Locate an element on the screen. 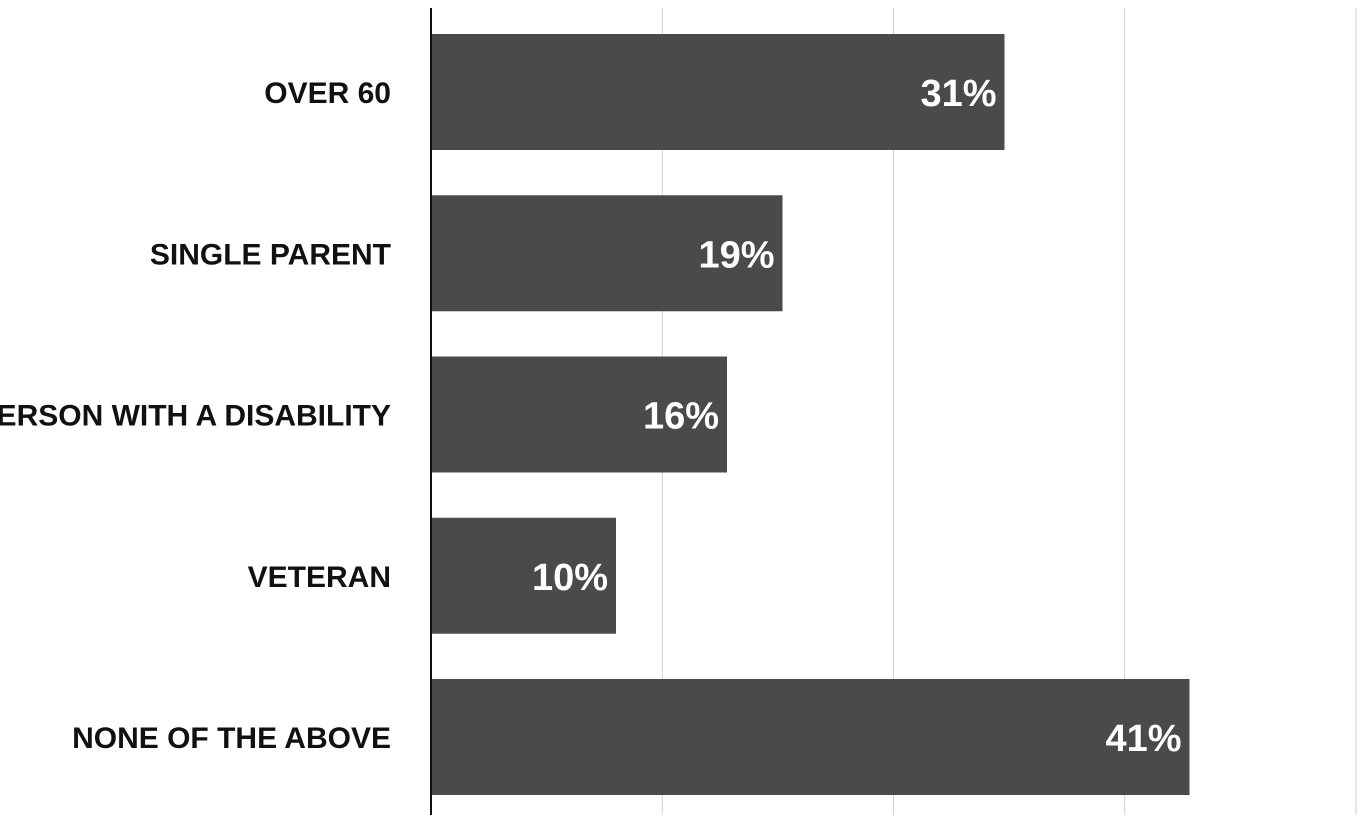 Image resolution: width=1361 pixels, height=815 pixels. bar-single-parent is located at coordinates (607, 253).